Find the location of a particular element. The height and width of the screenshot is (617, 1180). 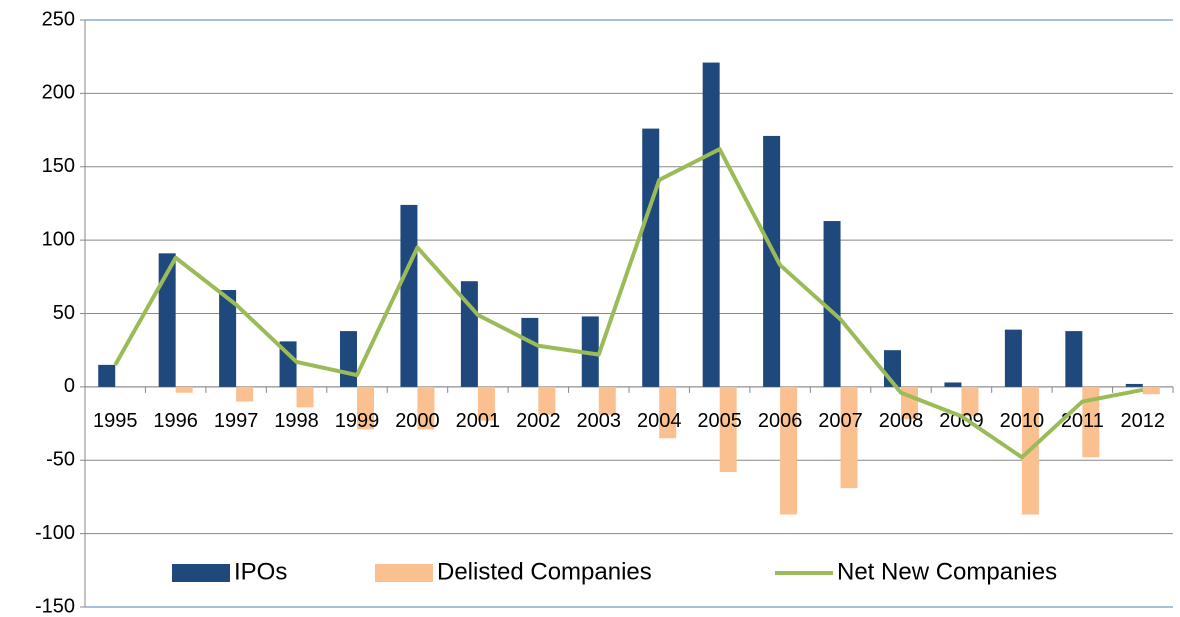

x-tick-label: 2005 is located at coordinates (719, 421).